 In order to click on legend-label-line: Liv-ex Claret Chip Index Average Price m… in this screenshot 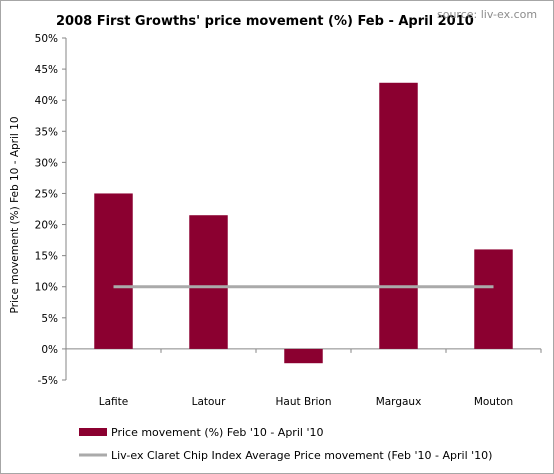, I will do `click(301, 455)`.